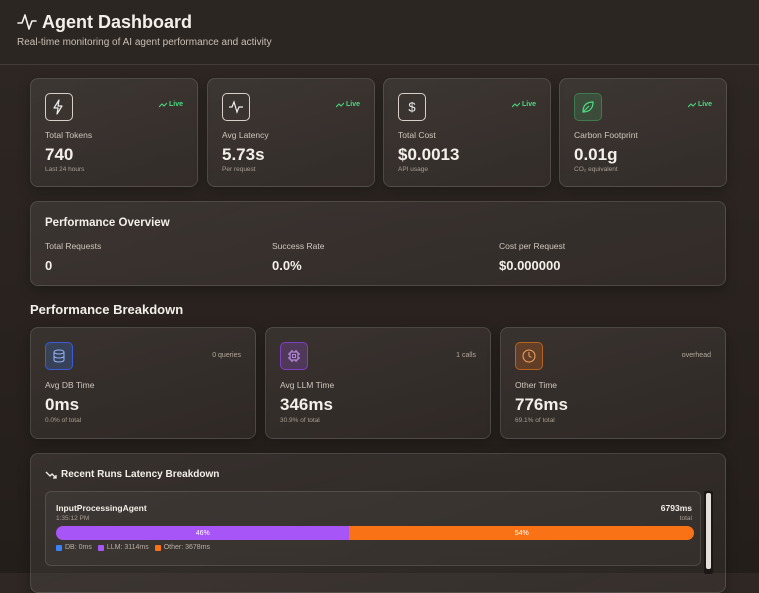 The height and width of the screenshot is (593, 759). I want to click on stat-label: Carbon Footprint, so click(606, 135).